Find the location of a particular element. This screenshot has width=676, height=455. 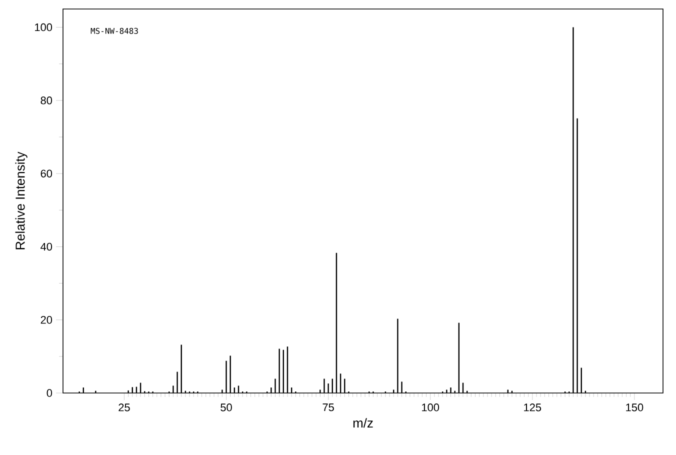

x-tick-label: 75 is located at coordinates (328, 408).